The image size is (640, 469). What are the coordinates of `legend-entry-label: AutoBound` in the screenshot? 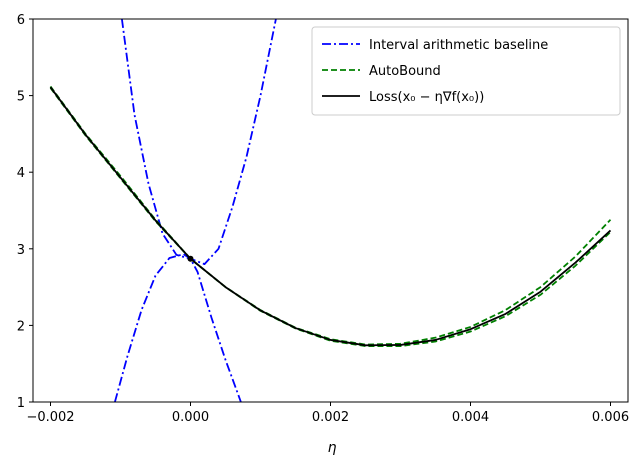 It's located at (405, 71).